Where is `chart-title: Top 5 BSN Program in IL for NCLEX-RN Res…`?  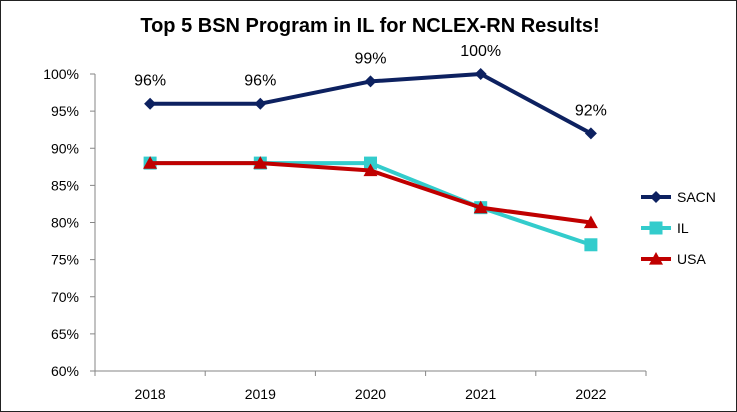
chart-title: Top 5 BSN Program in IL for NCLEX-RN Res… is located at coordinates (369, 26).